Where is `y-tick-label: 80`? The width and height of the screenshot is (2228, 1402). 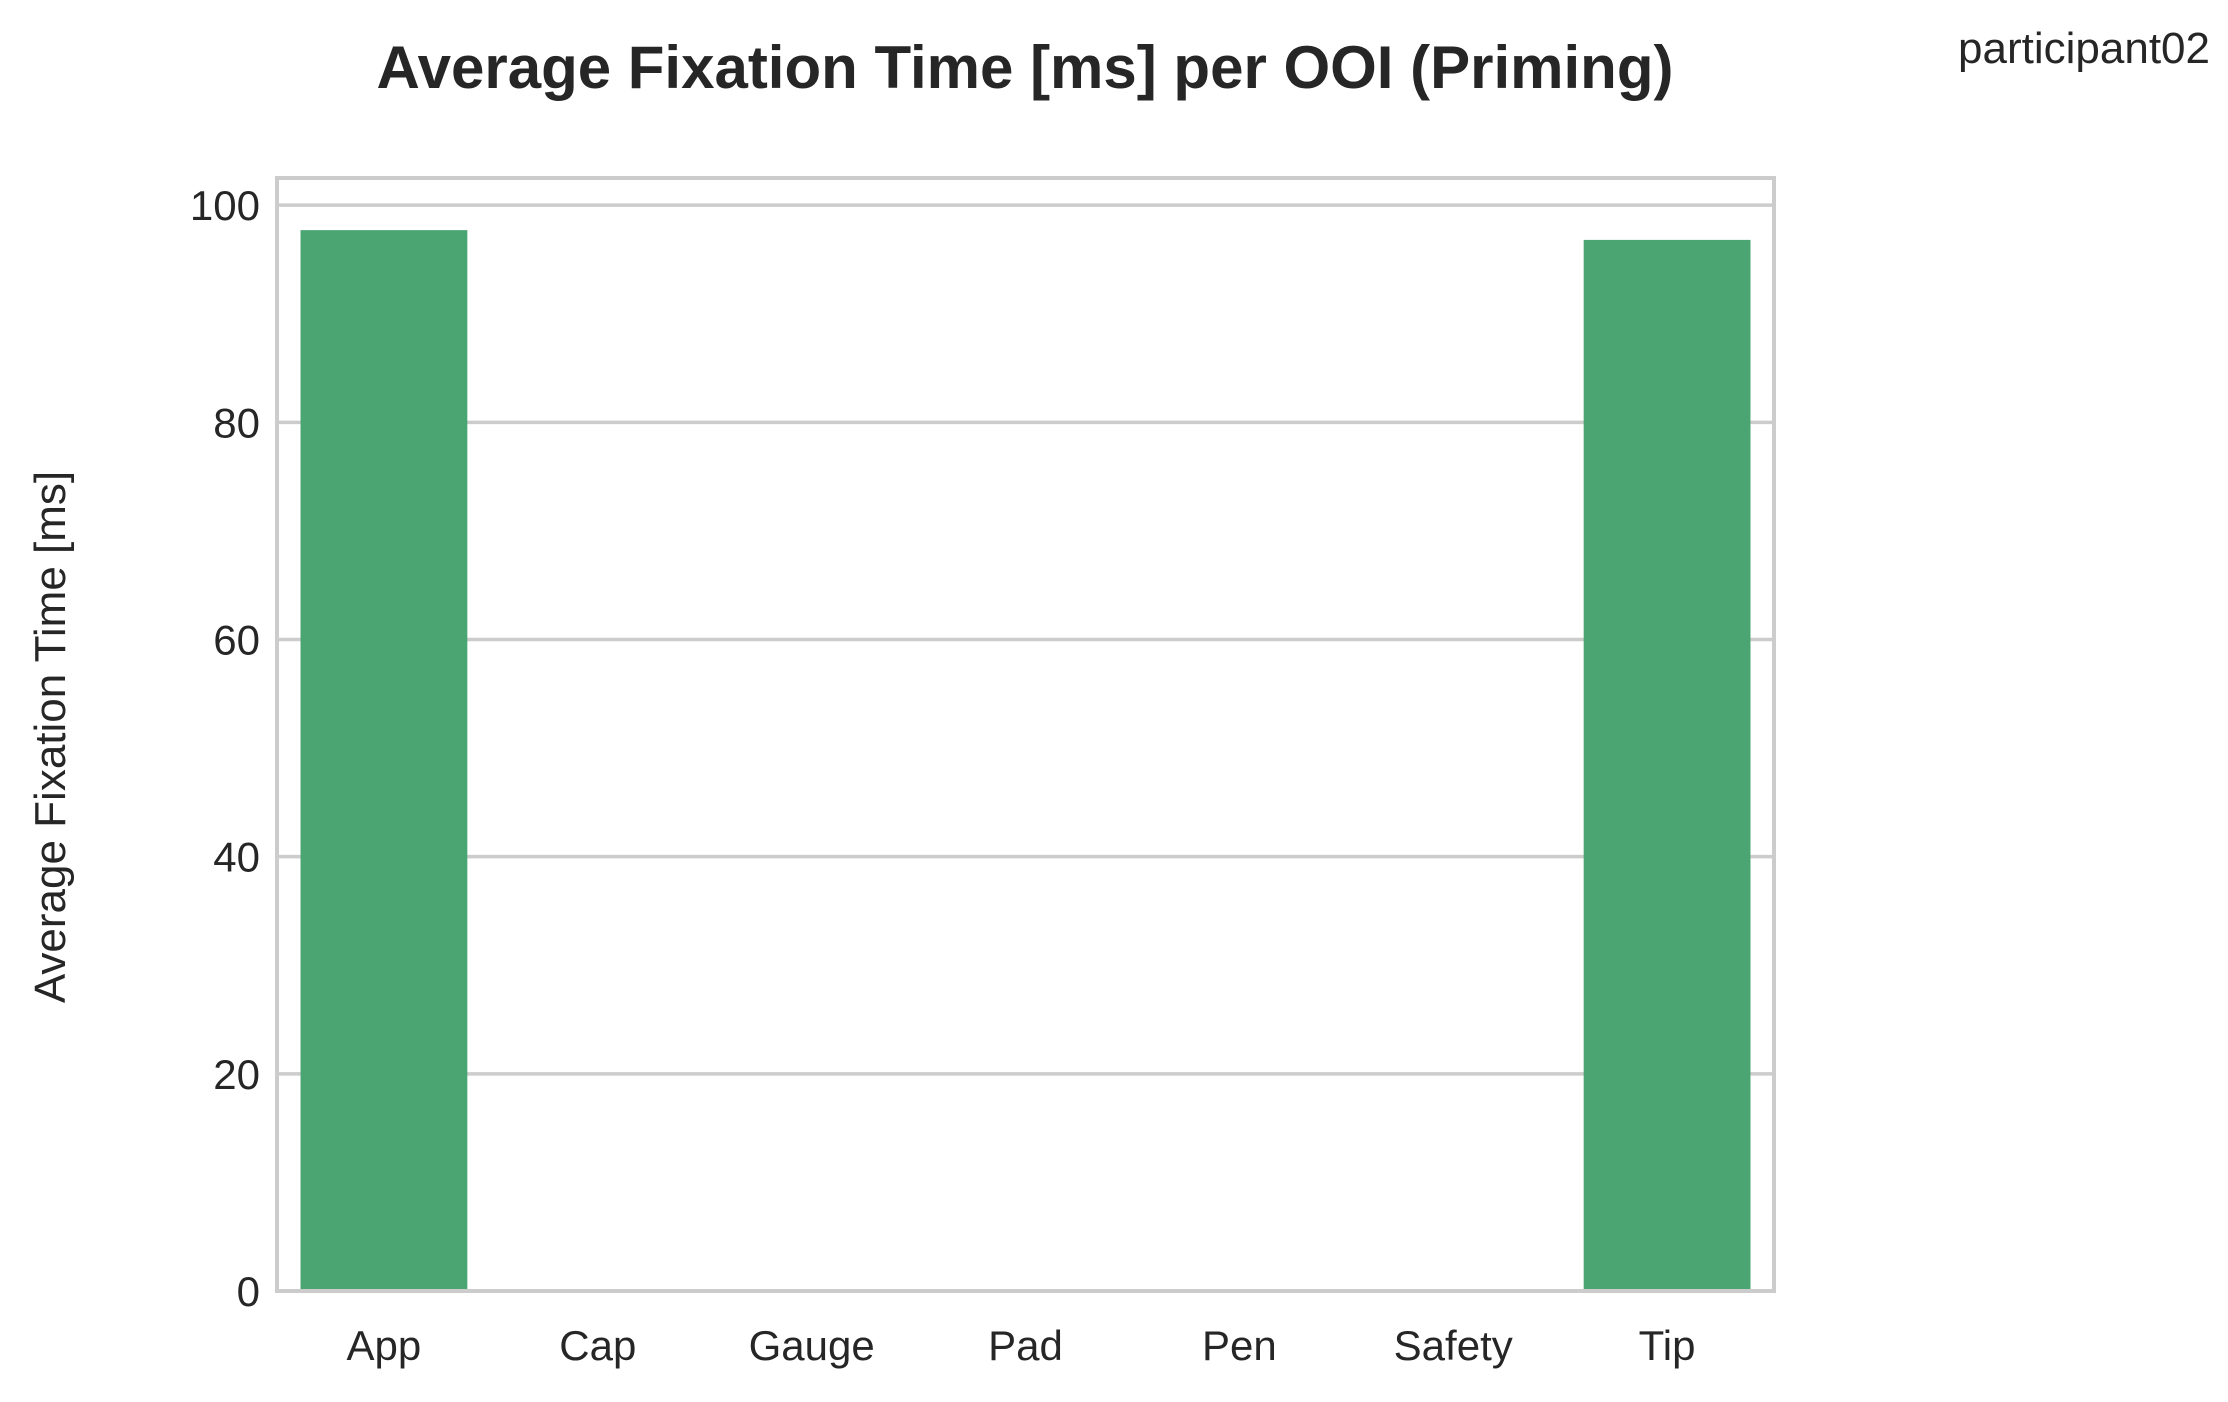
y-tick-label: 80 is located at coordinates (236, 422).